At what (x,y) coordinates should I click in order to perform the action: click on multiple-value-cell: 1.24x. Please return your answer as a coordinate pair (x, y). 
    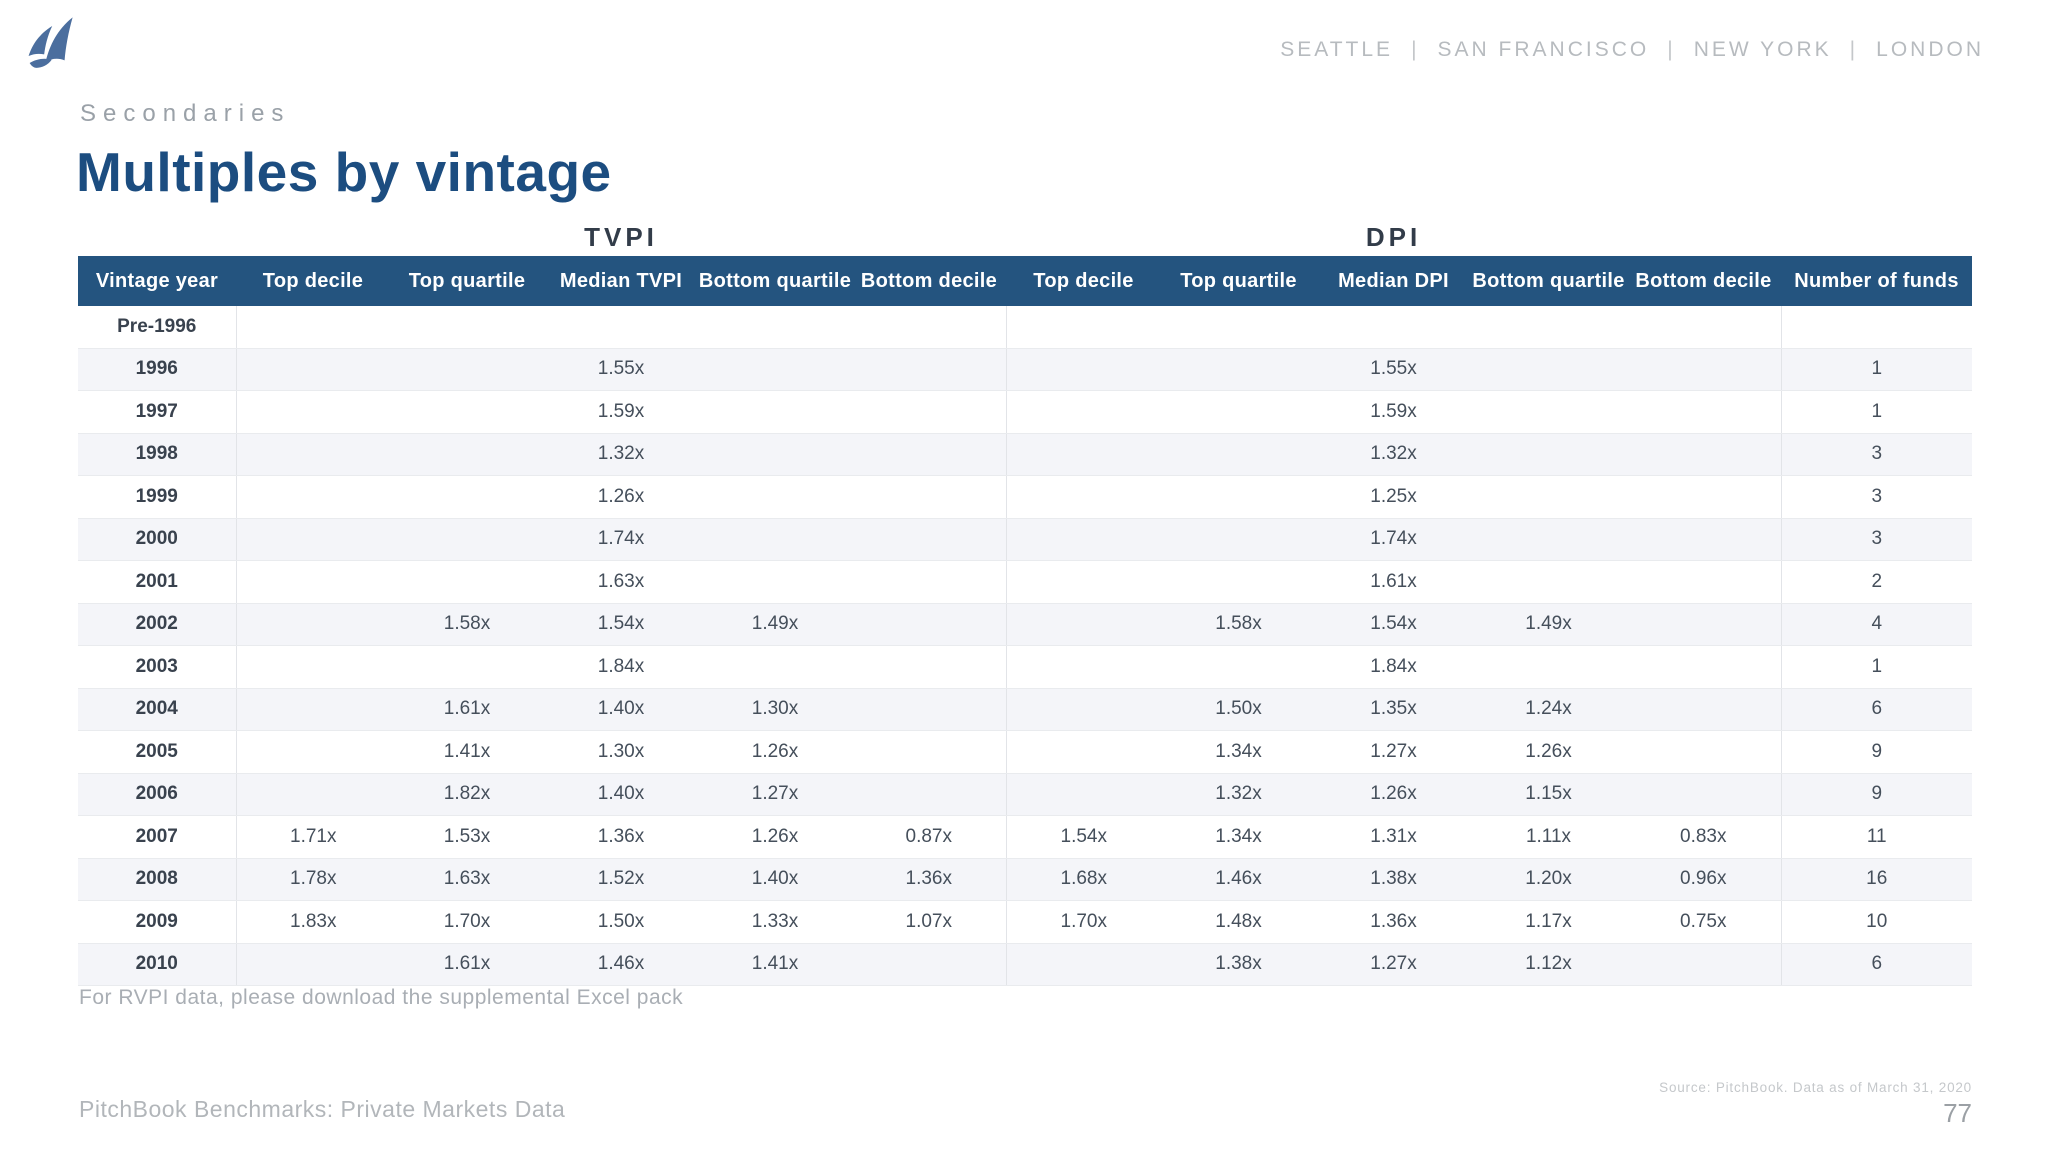
    Looking at the image, I should click on (1548, 709).